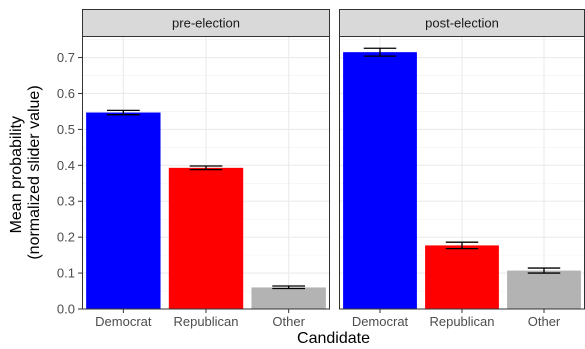  Describe the element at coordinates (16, 174) in the screenshot. I see `y-axis-title-line-1: Mean probability` at that location.